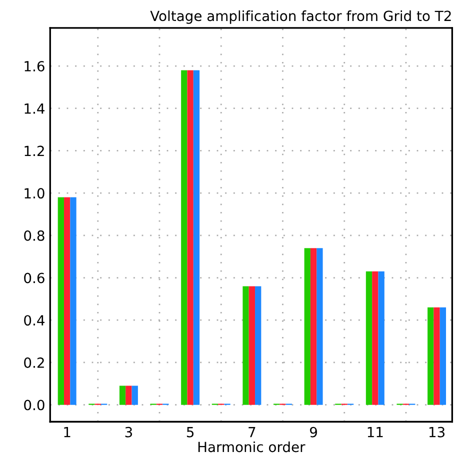 This screenshot has height=465, width=460. What do you see at coordinates (375, 432) in the screenshot?
I see `x-tick-label: 11` at bounding box center [375, 432].